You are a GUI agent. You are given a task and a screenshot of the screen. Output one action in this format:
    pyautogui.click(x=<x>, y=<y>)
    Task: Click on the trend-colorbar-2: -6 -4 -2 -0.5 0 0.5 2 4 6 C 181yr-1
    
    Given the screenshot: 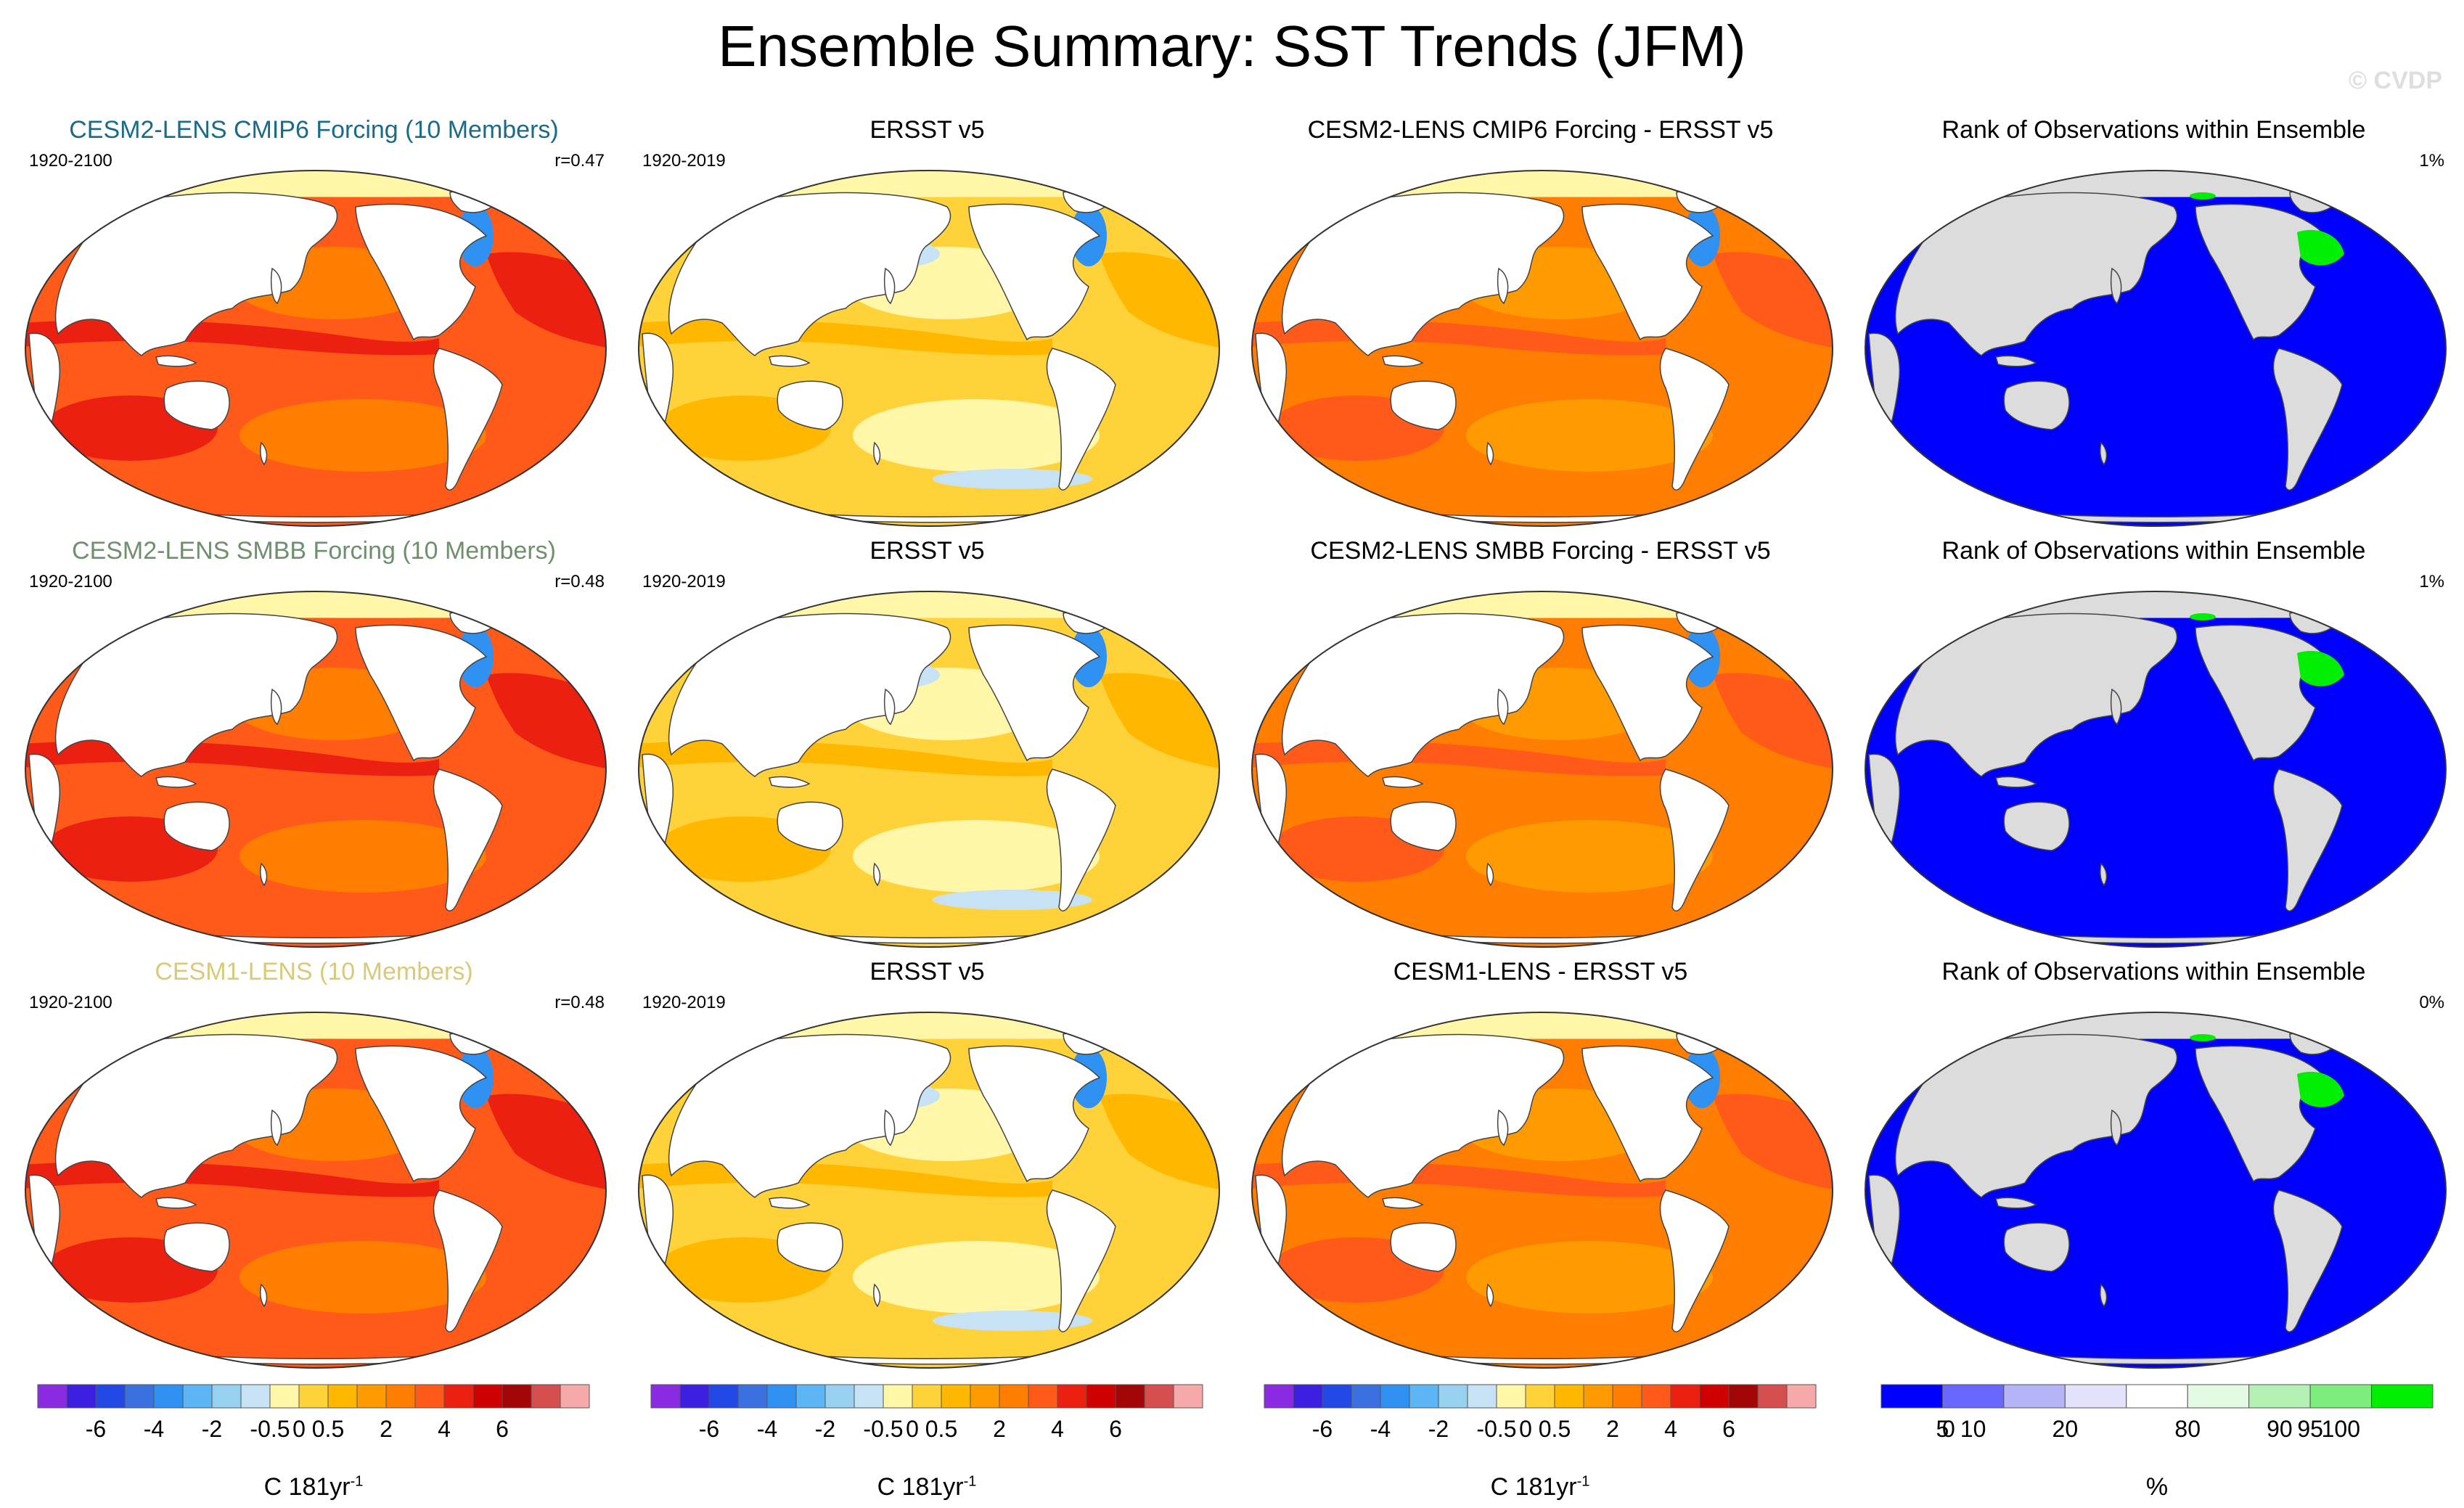 What is the action you would take?
    pyautogui.click(x=926, y=1446)
    